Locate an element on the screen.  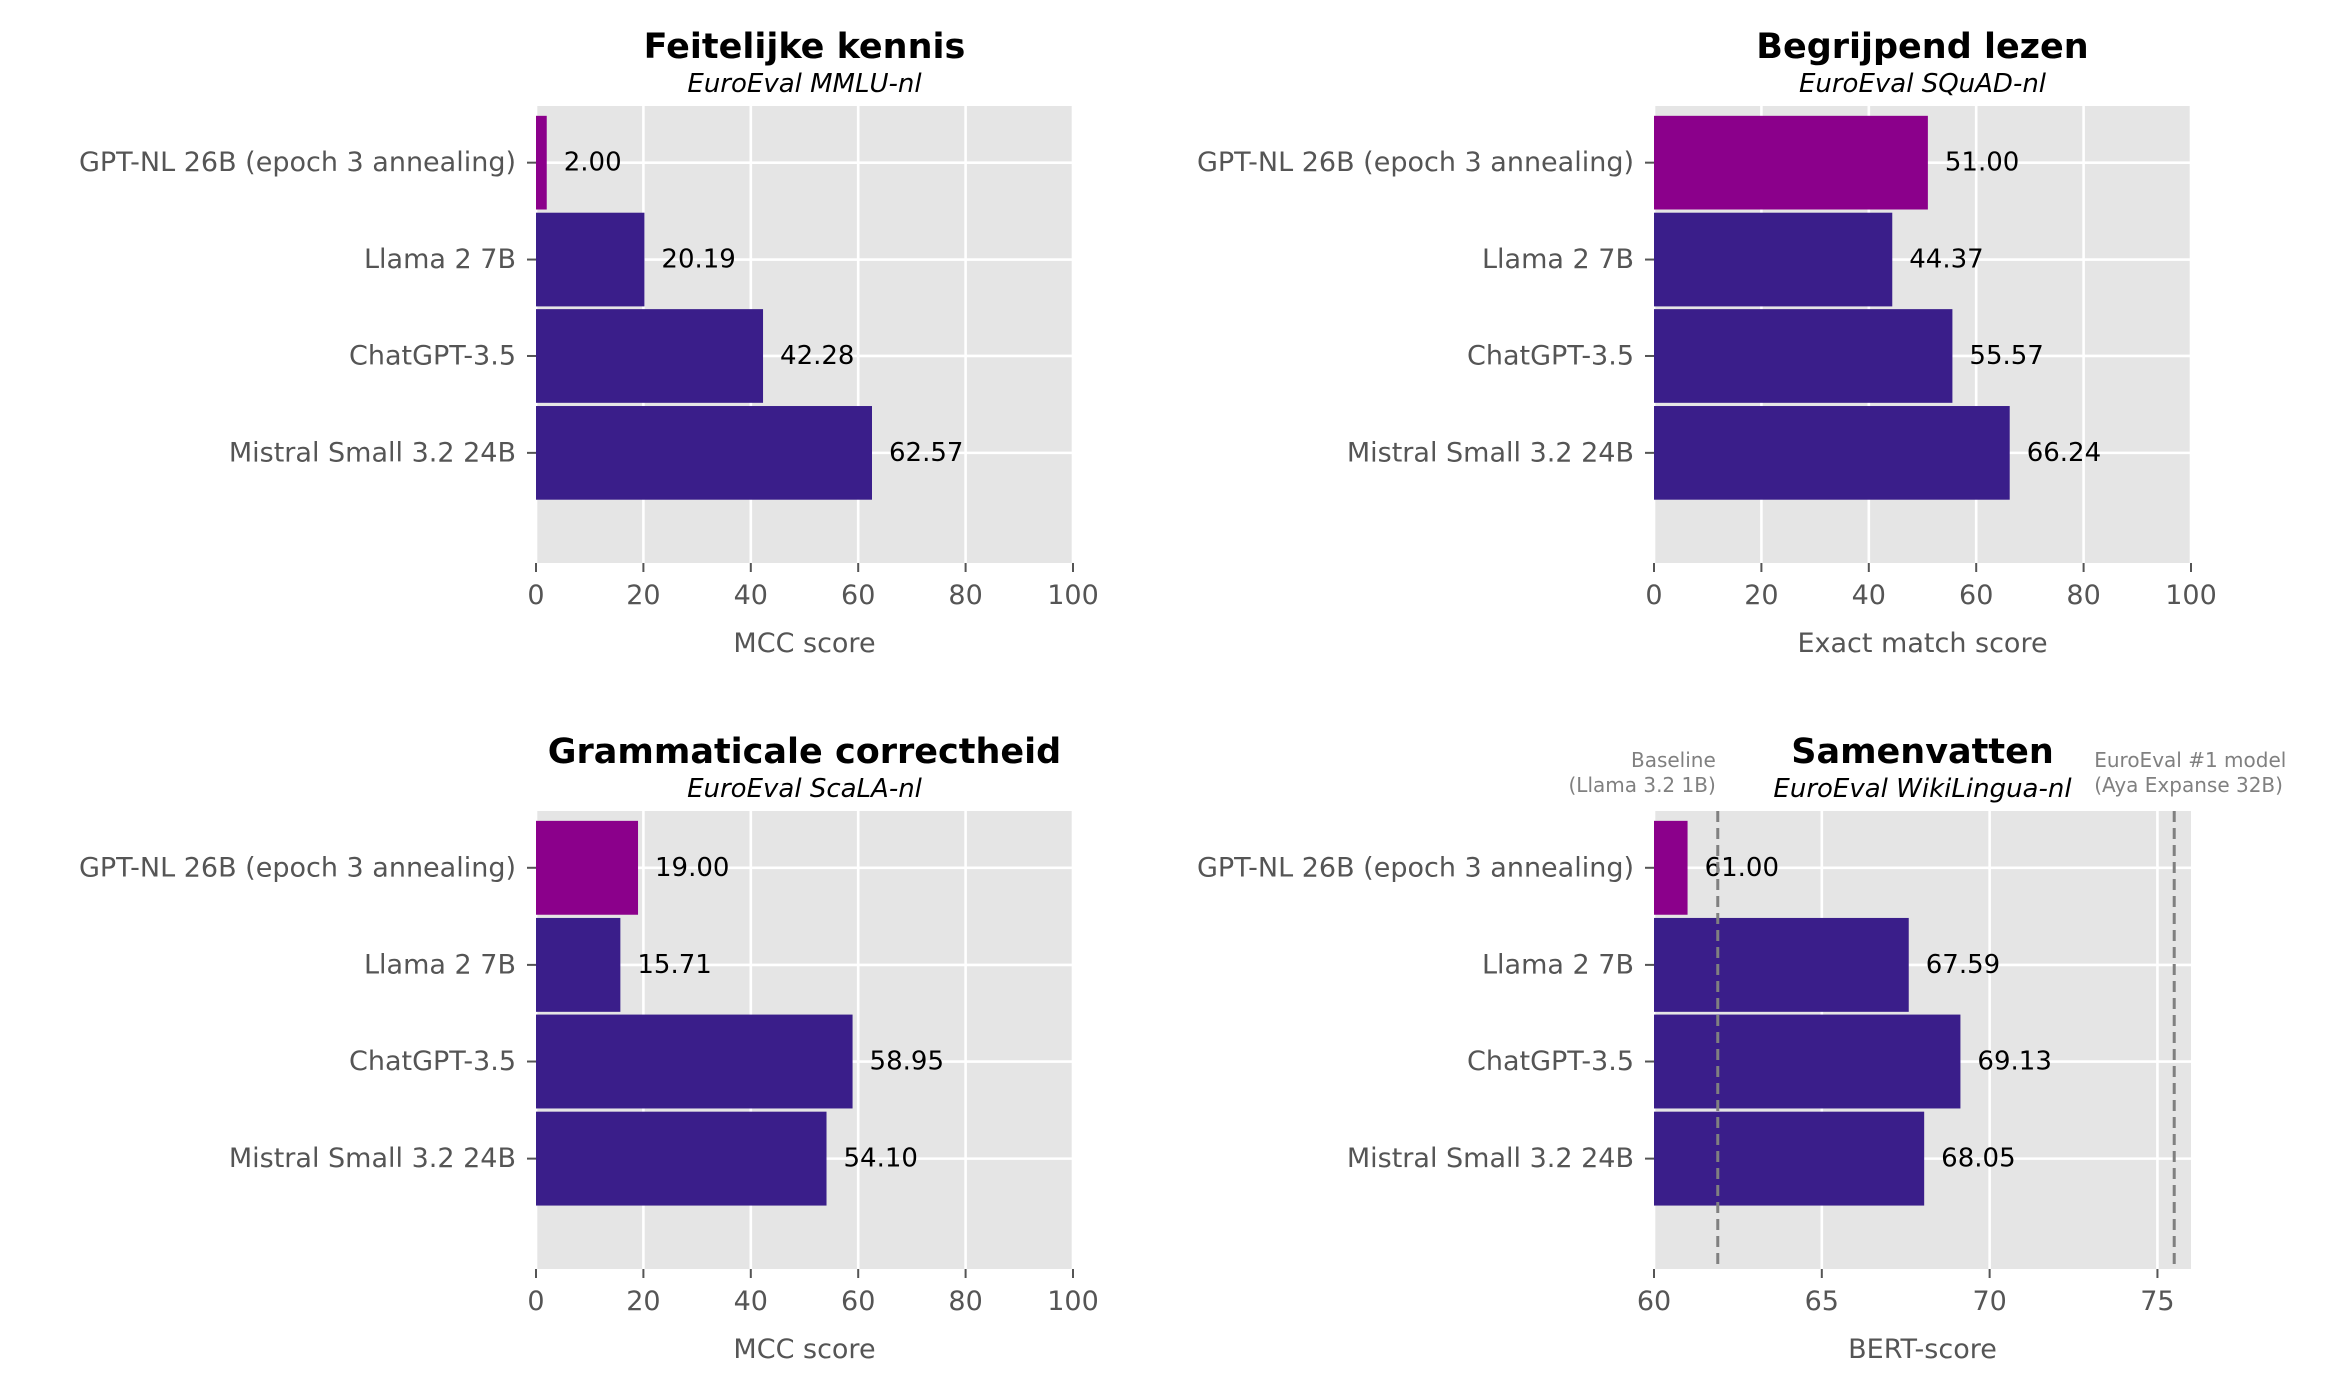
chart-subtitle: EuroEval SQuAD-nl is located at coordinates (1923, 84).